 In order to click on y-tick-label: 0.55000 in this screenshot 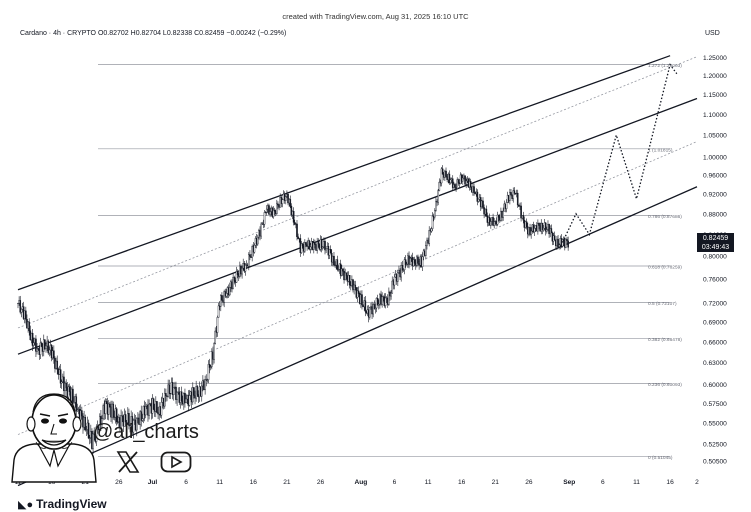, I will do `click(715, 424)`.